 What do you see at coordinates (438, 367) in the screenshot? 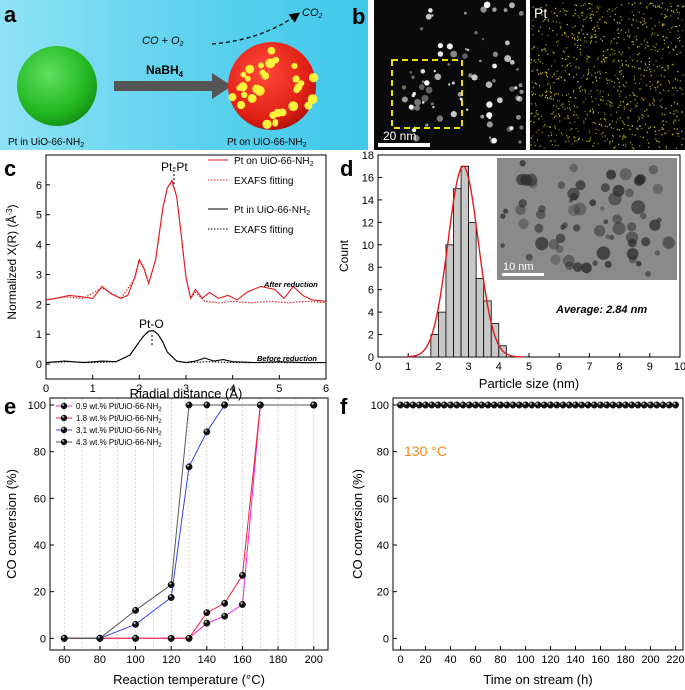
I see `x-tick-label: 2` at bounding box center [438, 367].